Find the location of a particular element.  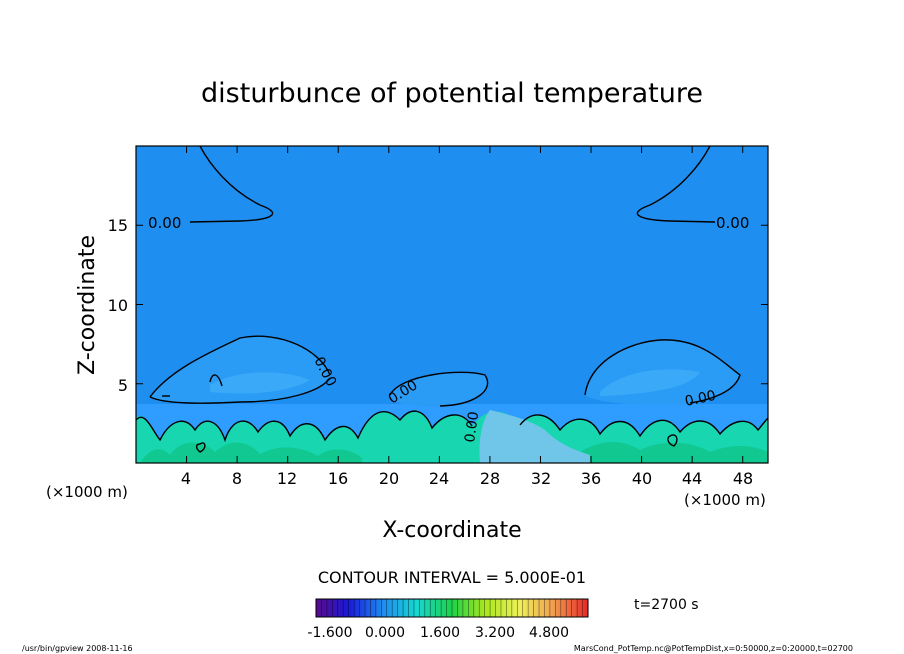

colorbar-tick-label: 0.000 is located at coordinates (385, 633).